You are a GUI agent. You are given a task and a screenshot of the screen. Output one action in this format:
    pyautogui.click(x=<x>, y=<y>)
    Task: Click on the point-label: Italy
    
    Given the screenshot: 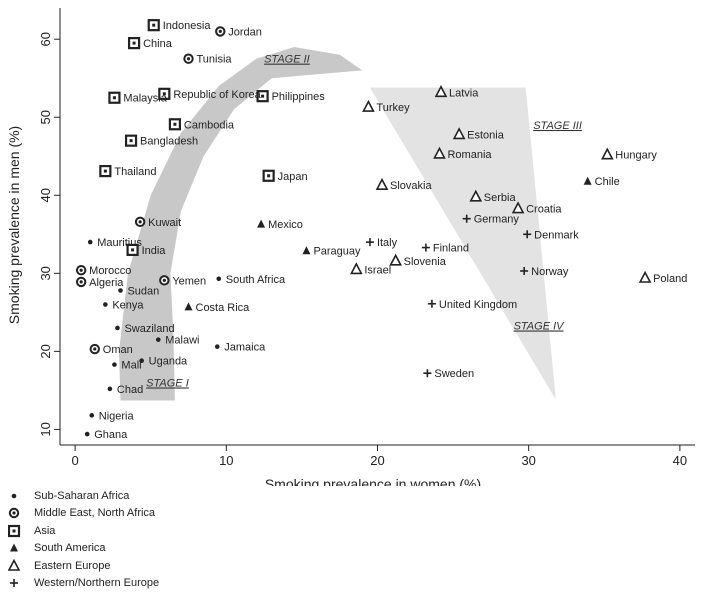 What is the action you would take?
    pyautogui.click(x=387, y=243)
    